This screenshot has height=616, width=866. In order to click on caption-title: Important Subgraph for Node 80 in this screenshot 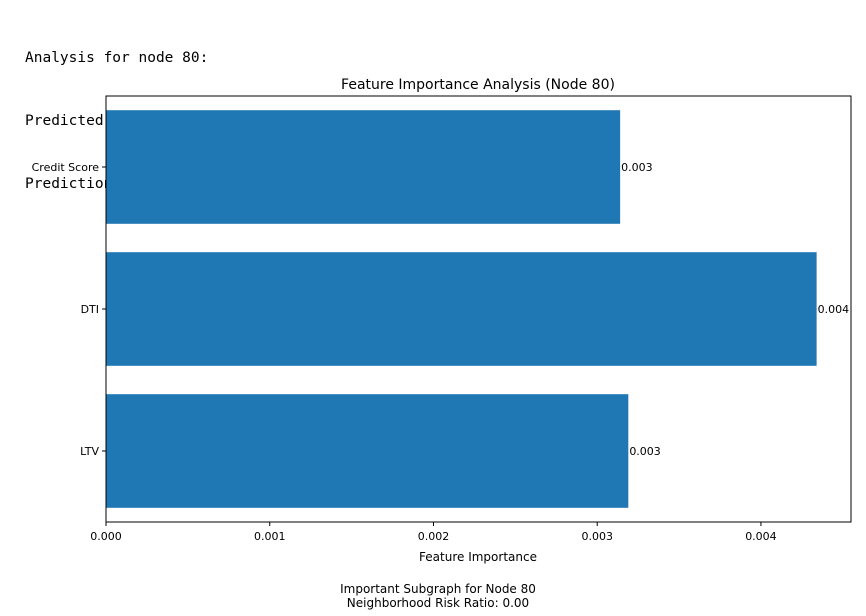, I will do `click(438, 589)`.